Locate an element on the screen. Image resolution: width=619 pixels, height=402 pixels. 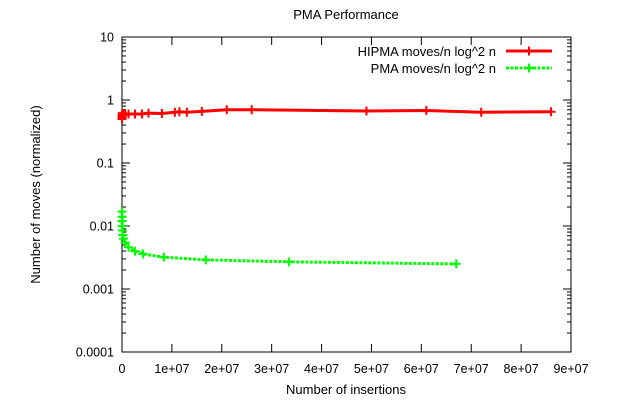
x-tick-label: 3e+07 is located at coordinates (271, 369).